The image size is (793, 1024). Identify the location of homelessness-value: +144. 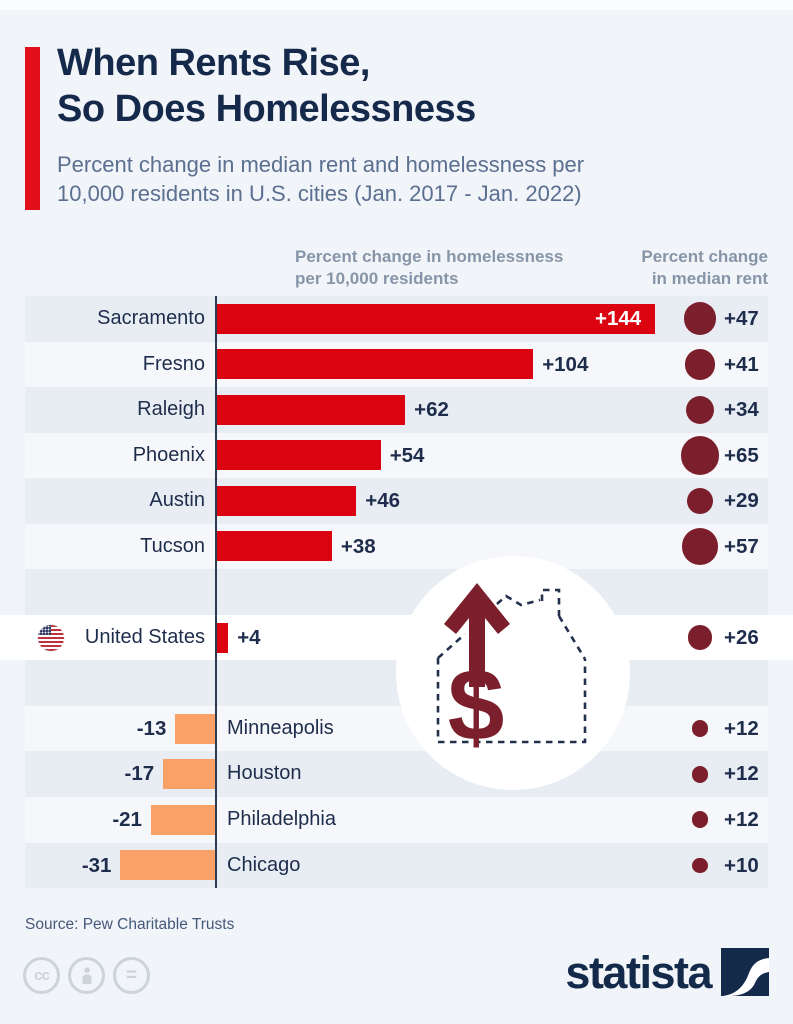
(618, 318).